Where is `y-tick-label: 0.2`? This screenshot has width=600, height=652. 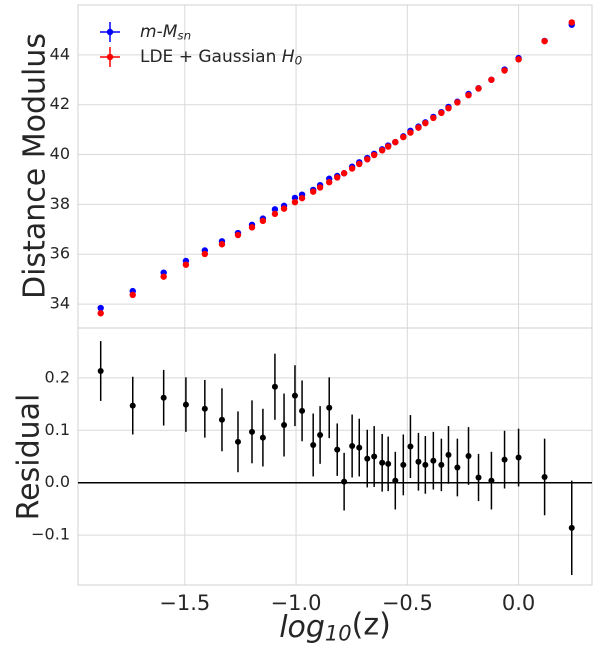
y-tick-label: 0.2 is located at coordinates (57, 376).